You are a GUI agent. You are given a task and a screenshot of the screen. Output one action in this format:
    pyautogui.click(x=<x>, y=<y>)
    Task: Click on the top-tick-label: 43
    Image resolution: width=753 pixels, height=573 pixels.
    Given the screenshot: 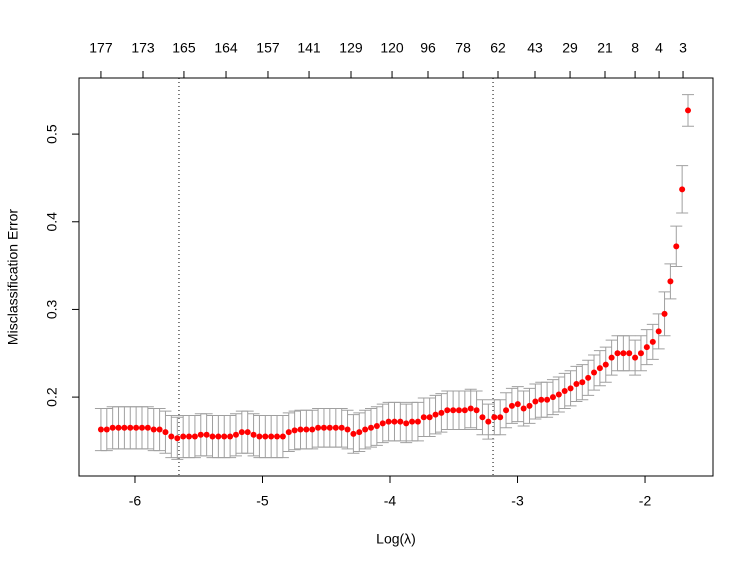 What is the action you would take?
    pyautogui.click(x=535, y=48)
    